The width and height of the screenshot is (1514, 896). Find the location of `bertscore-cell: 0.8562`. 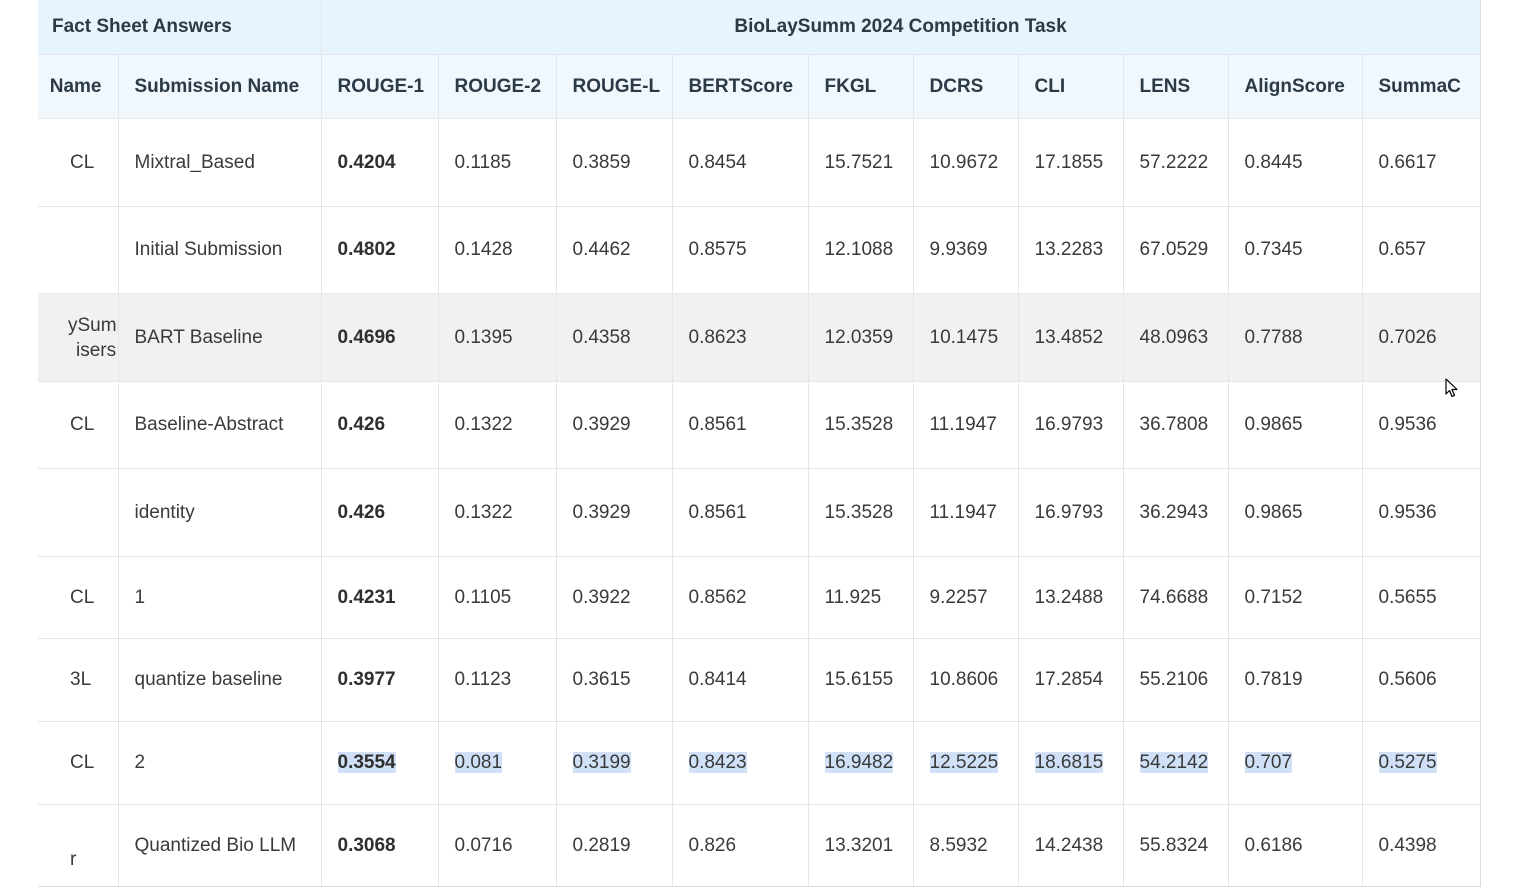

bertscore-cell: 0.8562 is located at coordinates (740, 597).